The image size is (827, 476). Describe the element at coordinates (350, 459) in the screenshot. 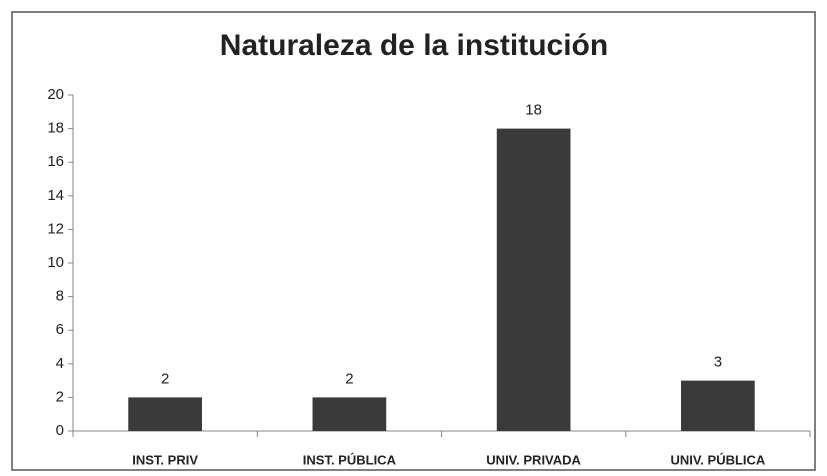

I see `x-tick-label: INST. PÚBLICA` at that location.